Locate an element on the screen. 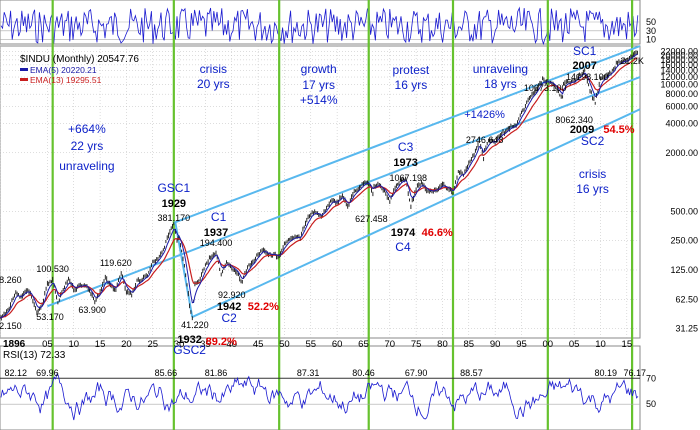 Image resolution: width=700 pixels, height=430 pixels. y-tick-label: 31.25 is located at coordinates (686, 329).